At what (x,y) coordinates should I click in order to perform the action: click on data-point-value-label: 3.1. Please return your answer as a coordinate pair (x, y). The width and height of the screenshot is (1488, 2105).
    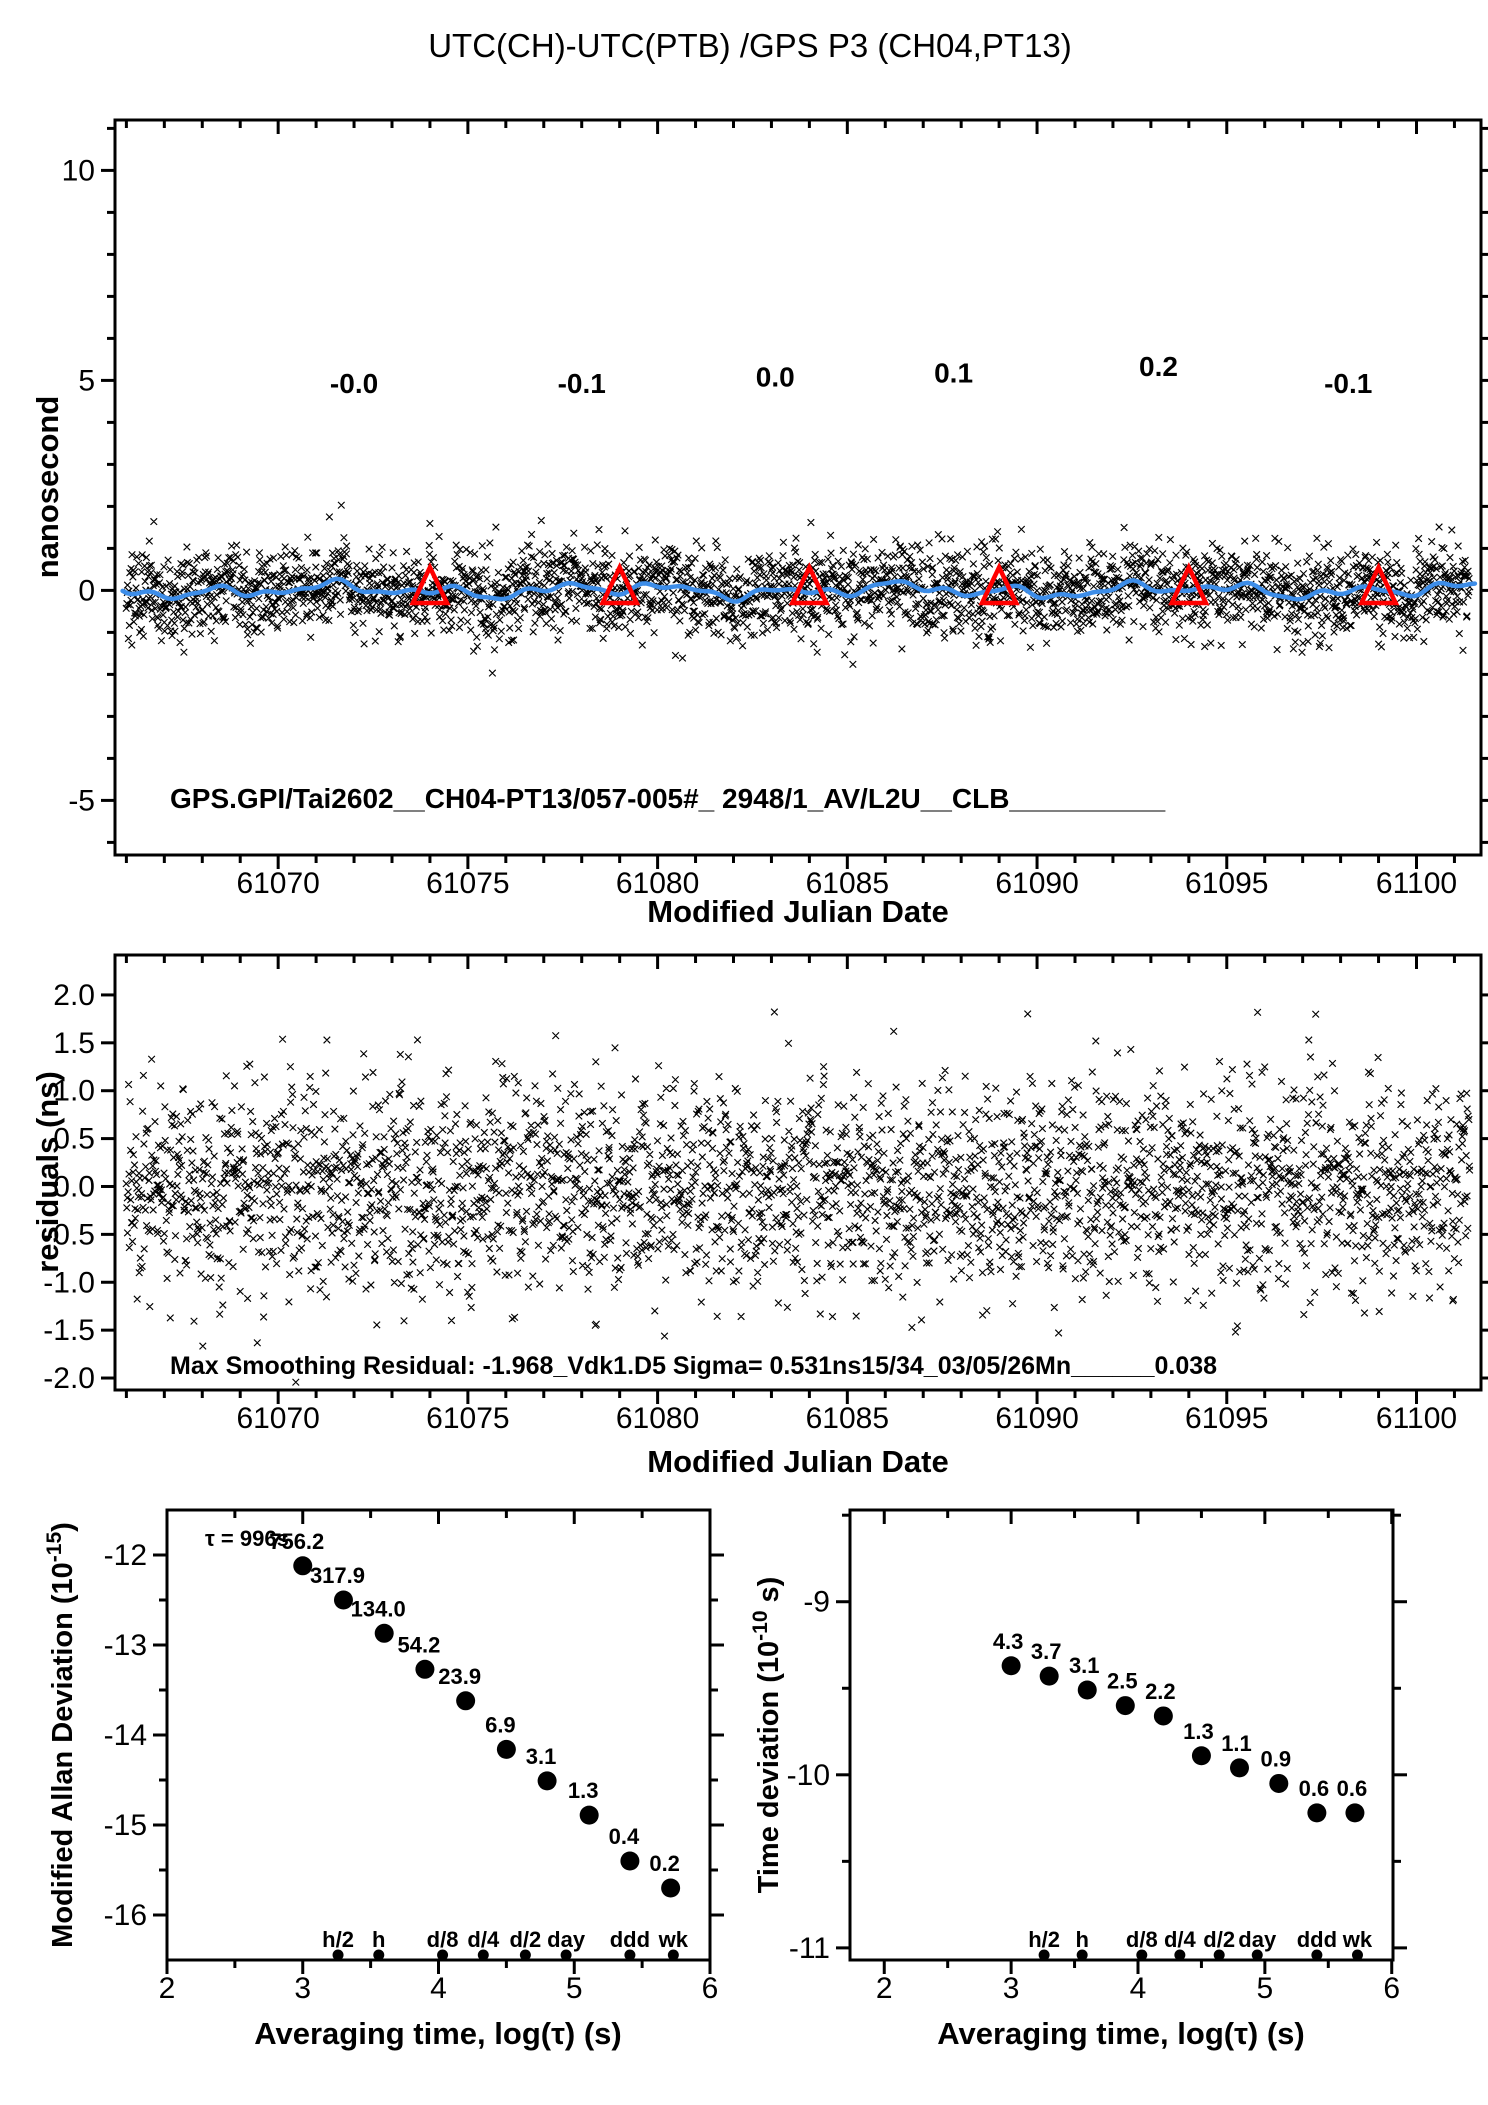
    Looking at the image, I should click on (541, 1756).